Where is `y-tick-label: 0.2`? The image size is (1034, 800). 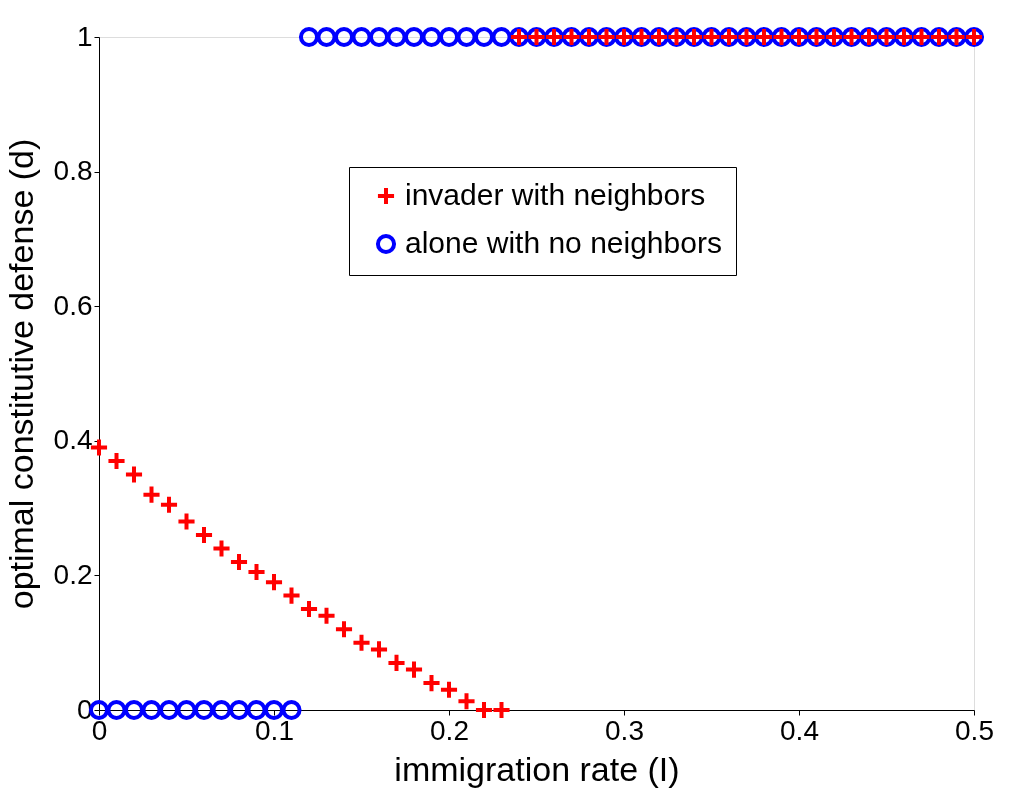 y-tick-label: 0.2 is located at coordinates (73, 574).